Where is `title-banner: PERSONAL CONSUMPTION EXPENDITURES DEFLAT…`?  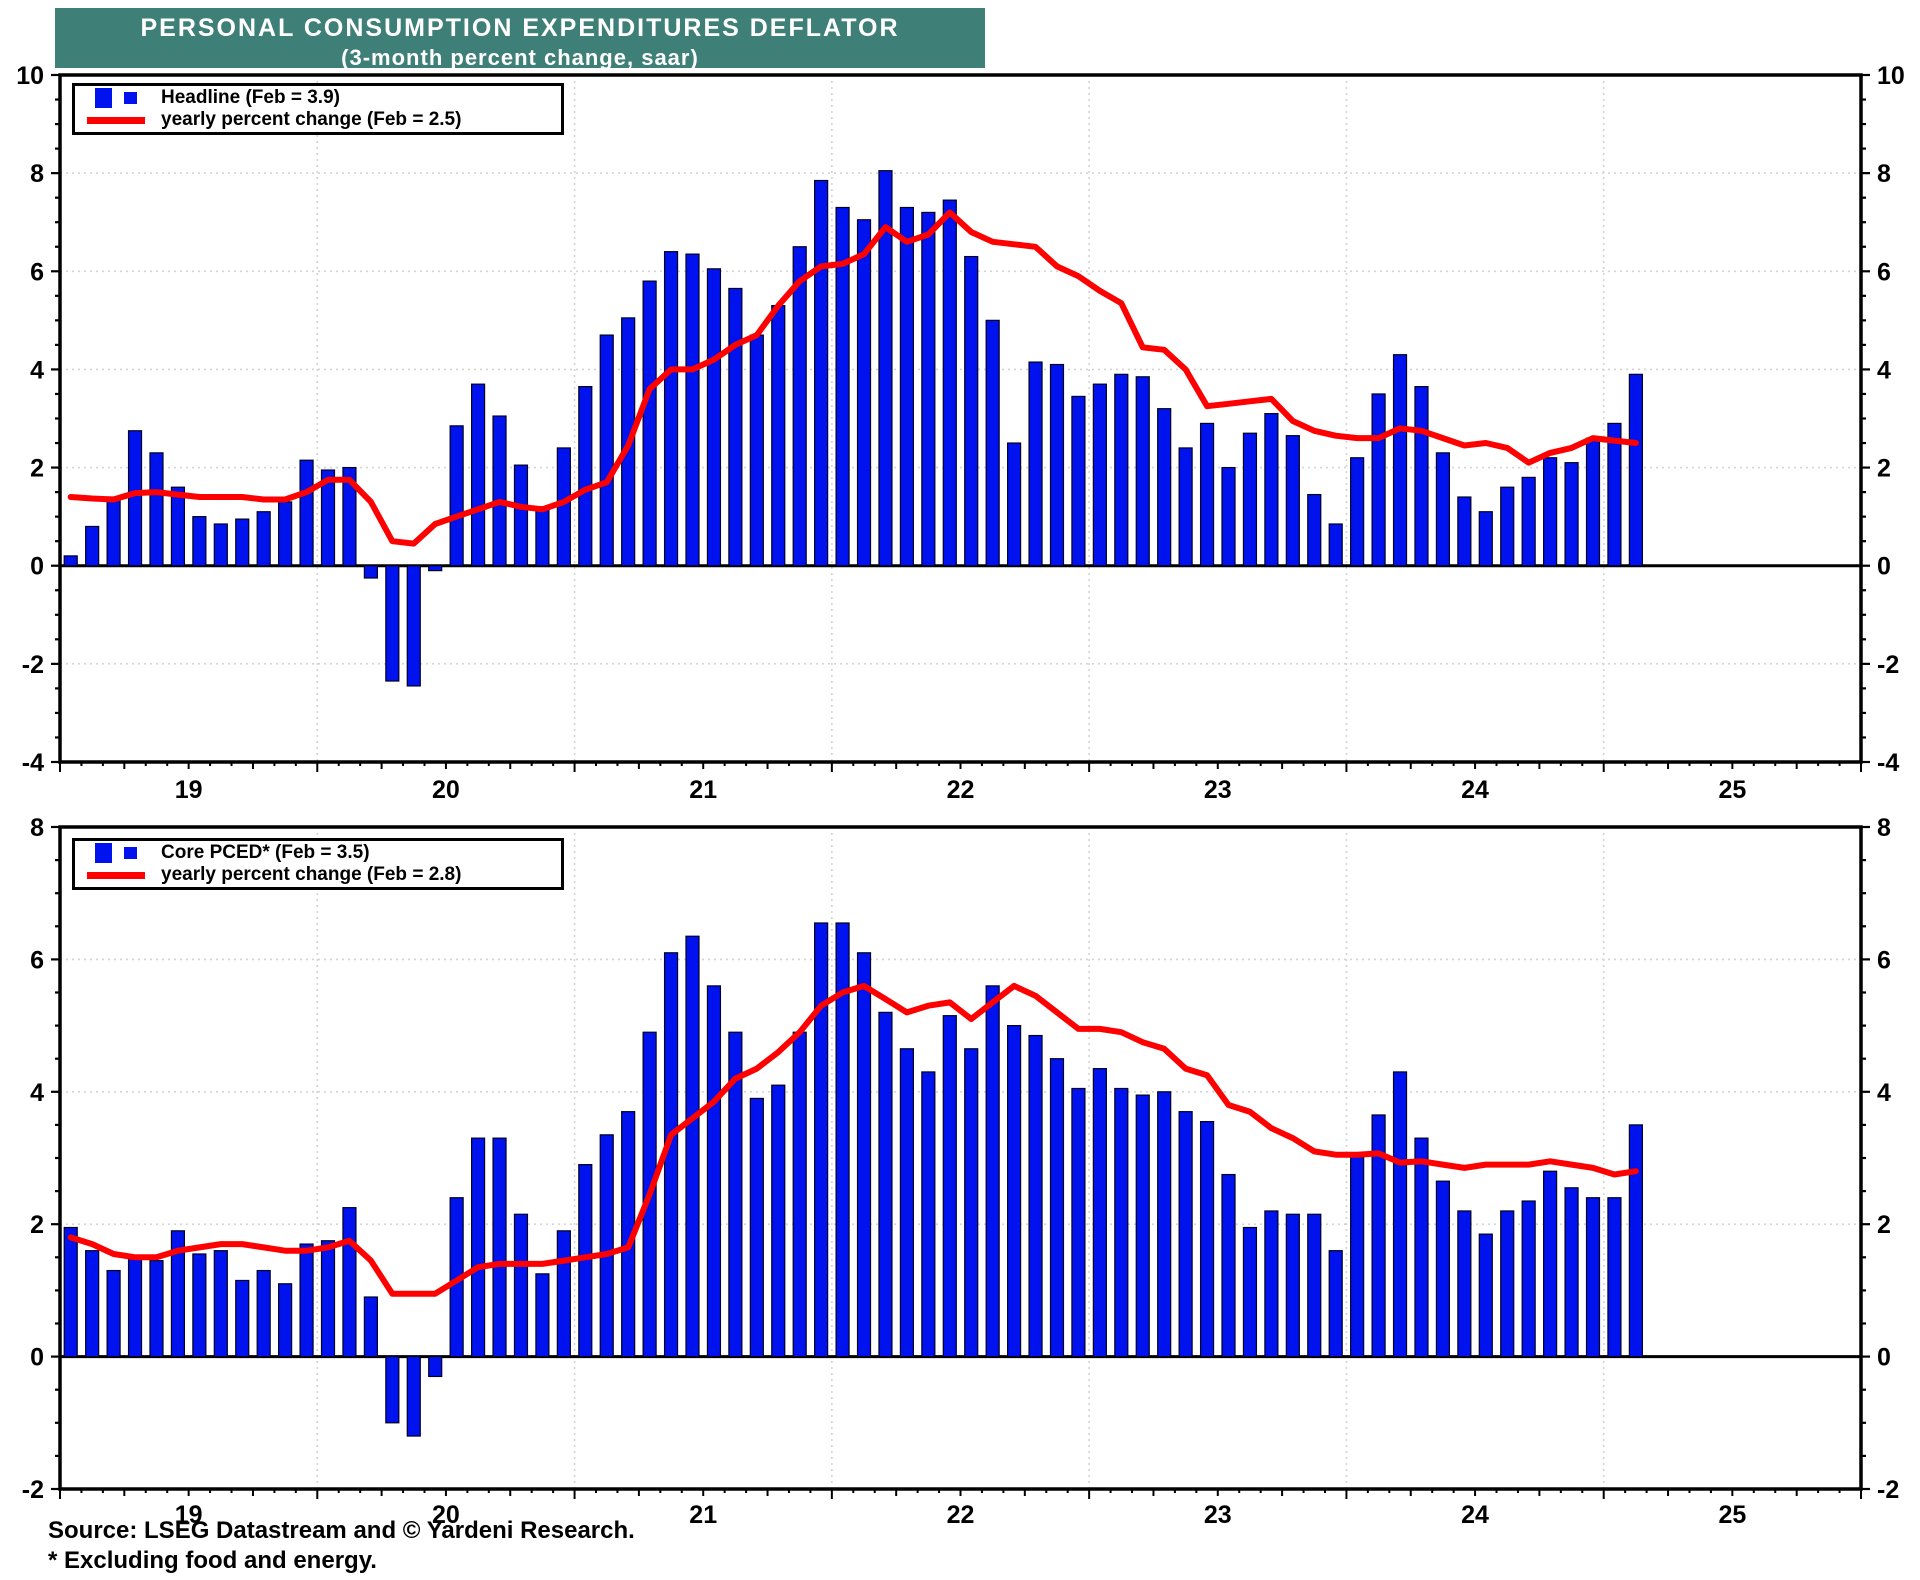
title-banner: PERSONAL CONSUMPTION EXPENDITURES DEFLAT… is located at coordinates (520, 39).